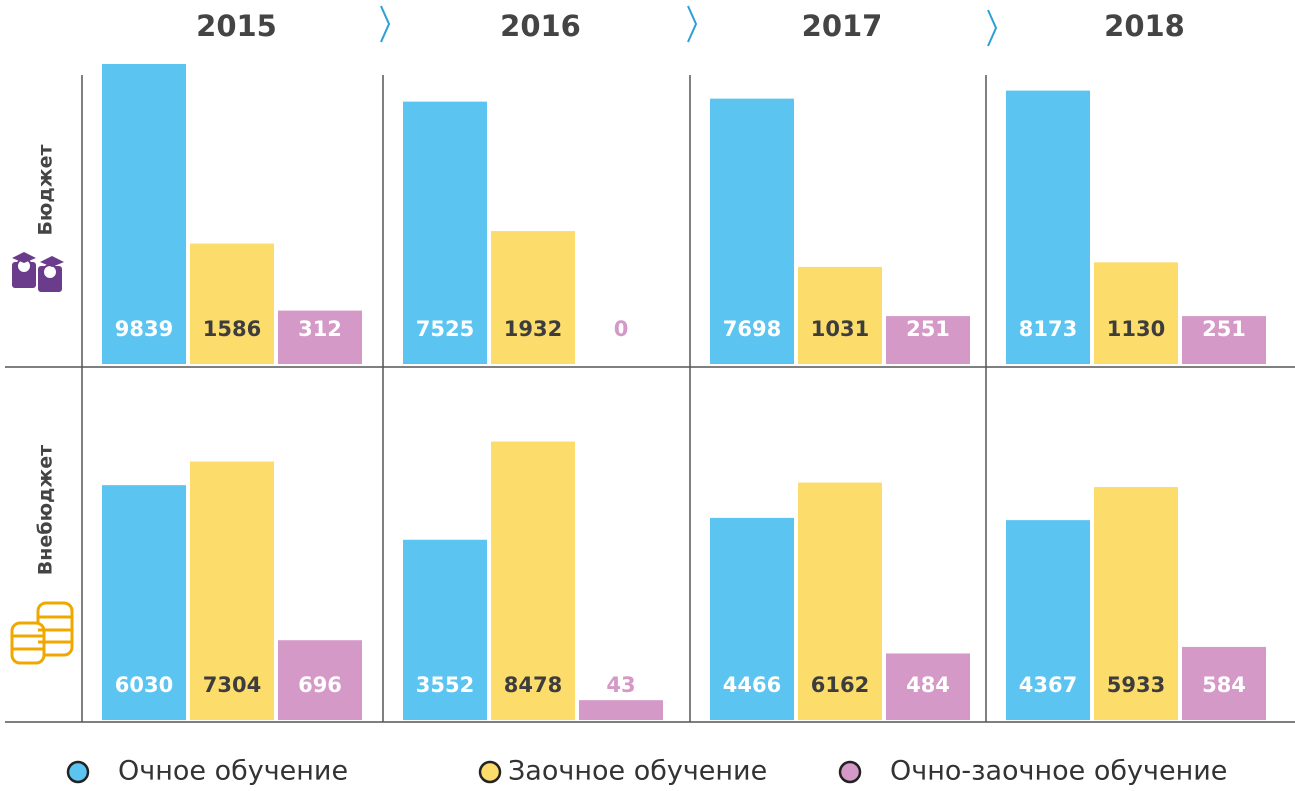  What do you see at coordinates (144, 329) in the screenshot?
I see `value-label: 9839` at bounding box center [144, 329].